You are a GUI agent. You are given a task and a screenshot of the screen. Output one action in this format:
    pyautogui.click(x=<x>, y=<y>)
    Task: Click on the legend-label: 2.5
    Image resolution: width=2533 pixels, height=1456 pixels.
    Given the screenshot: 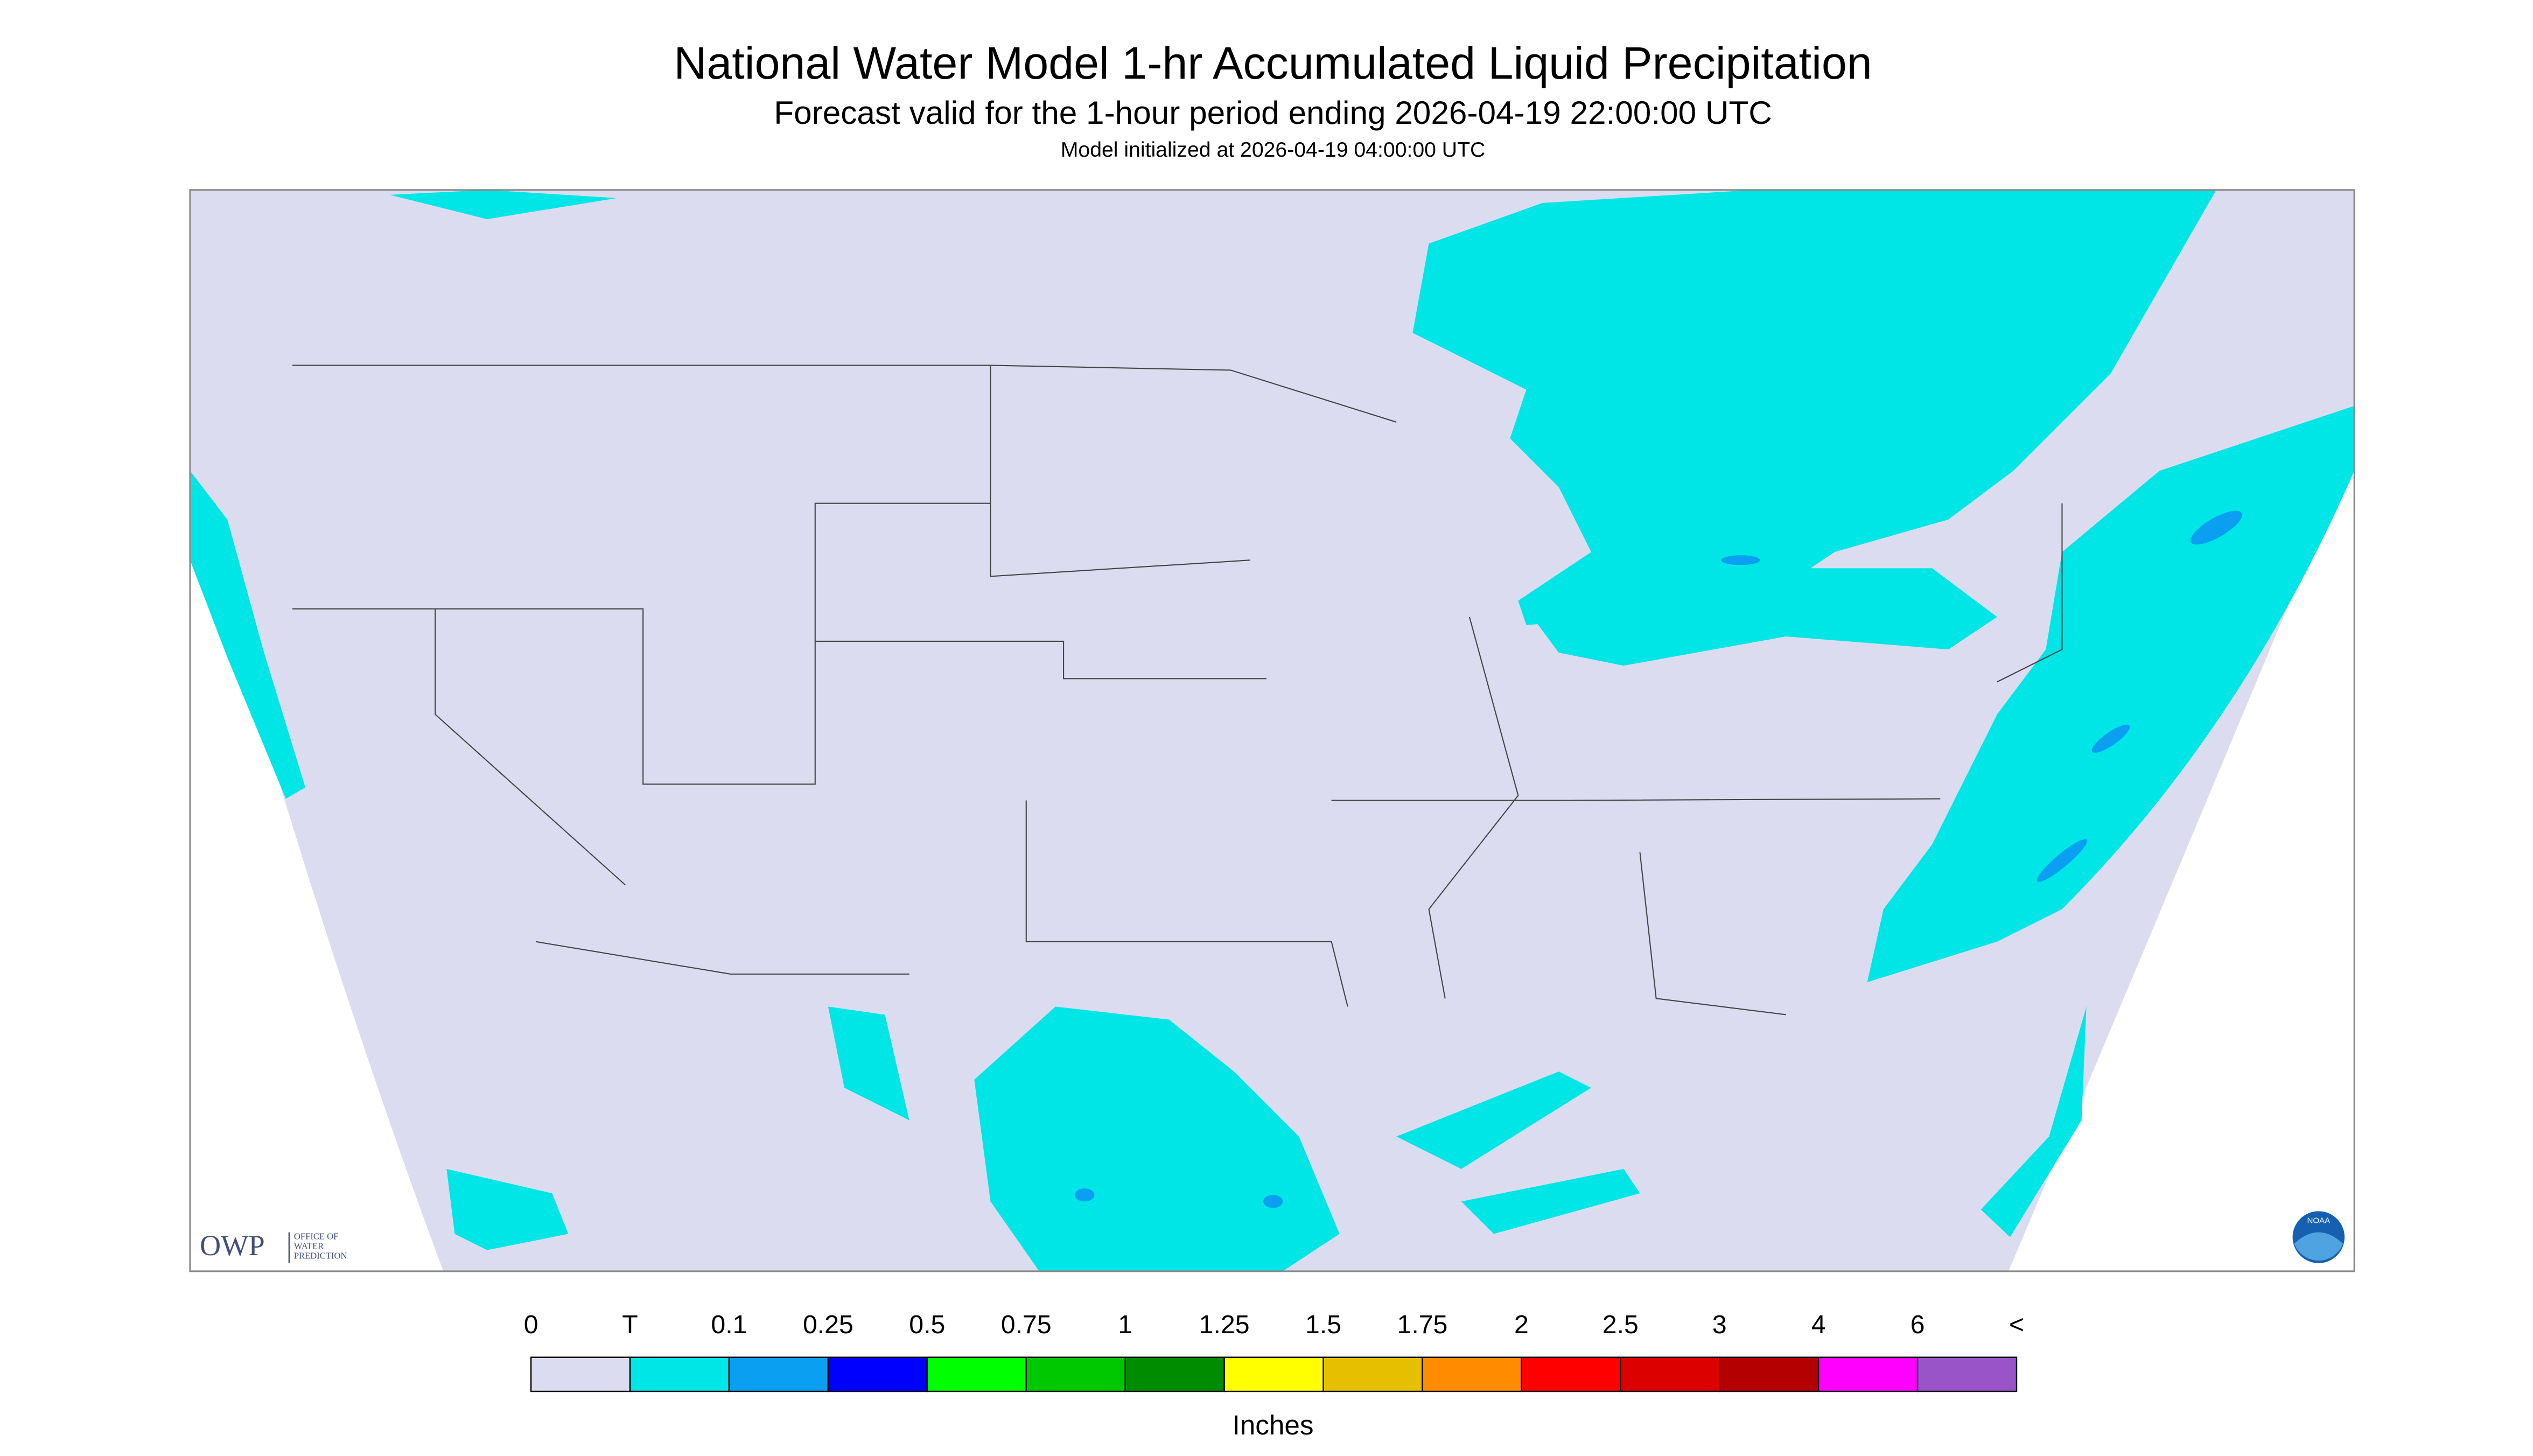 What is the action you would take?
    pyautogui.click(x=1621, y=1324)
    